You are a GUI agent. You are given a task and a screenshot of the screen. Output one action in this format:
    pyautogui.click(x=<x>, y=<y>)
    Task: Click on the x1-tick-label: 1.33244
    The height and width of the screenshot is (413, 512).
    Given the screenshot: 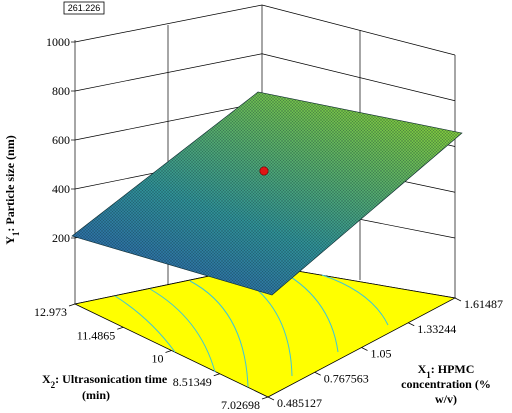 What is the action you would take?
    pyautogui.click(x=436, y=329)
    